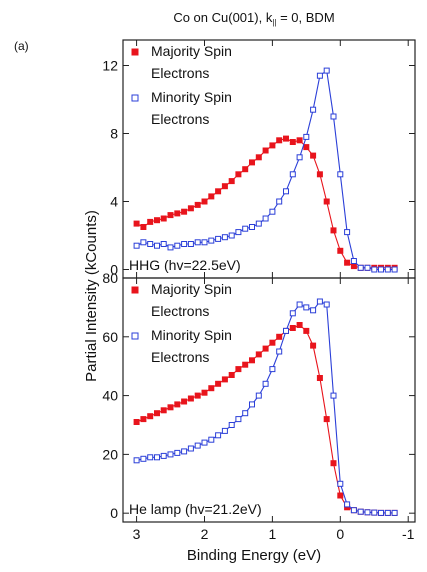  What do you see at coordinates (254, 555) in the screenshot?
I see `x-axis-label: Binding Energy (eV)` at bounding box center [254, 555].